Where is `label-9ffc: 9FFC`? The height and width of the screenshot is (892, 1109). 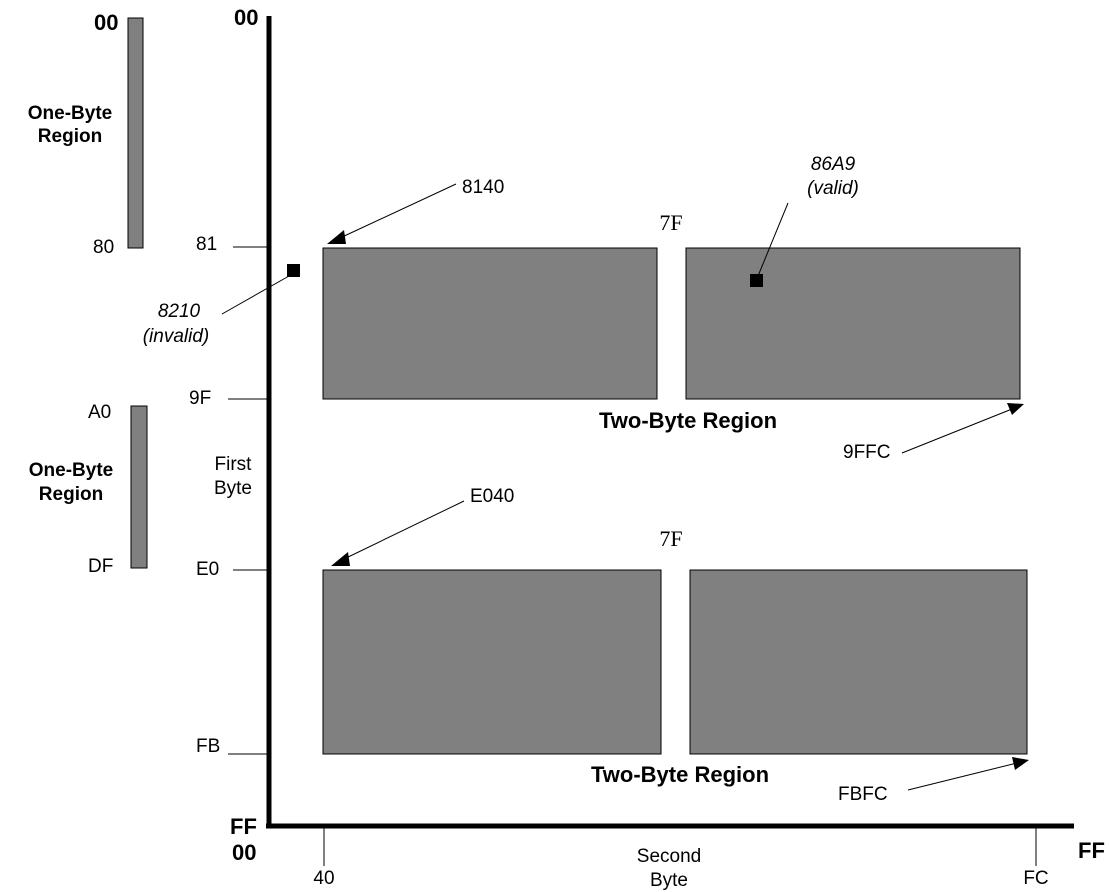
label-9ffc: 9FFC is located at coordinates (867, 452).